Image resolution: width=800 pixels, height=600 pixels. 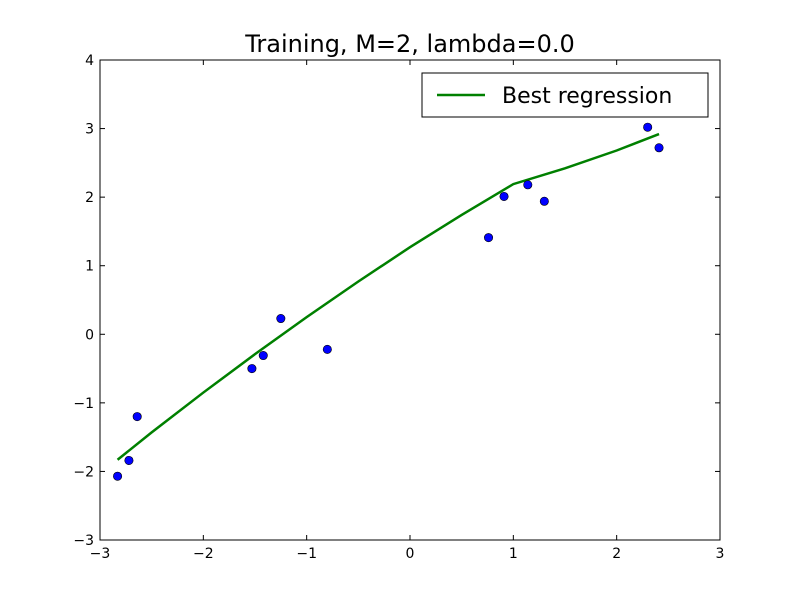 I want to click on y-tick-label: −2, so click(x=83, y=472).